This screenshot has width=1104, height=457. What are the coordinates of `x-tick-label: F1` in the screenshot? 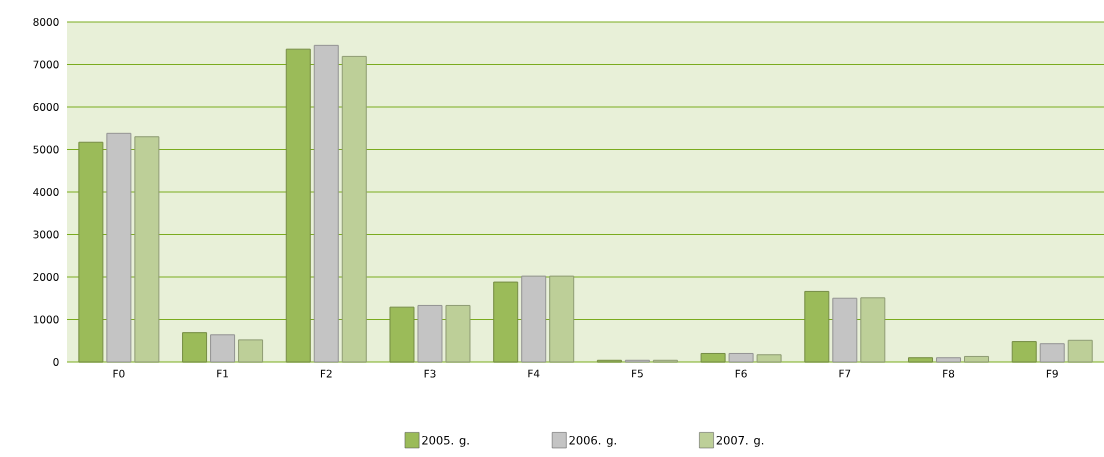 It's located at (222, 373).